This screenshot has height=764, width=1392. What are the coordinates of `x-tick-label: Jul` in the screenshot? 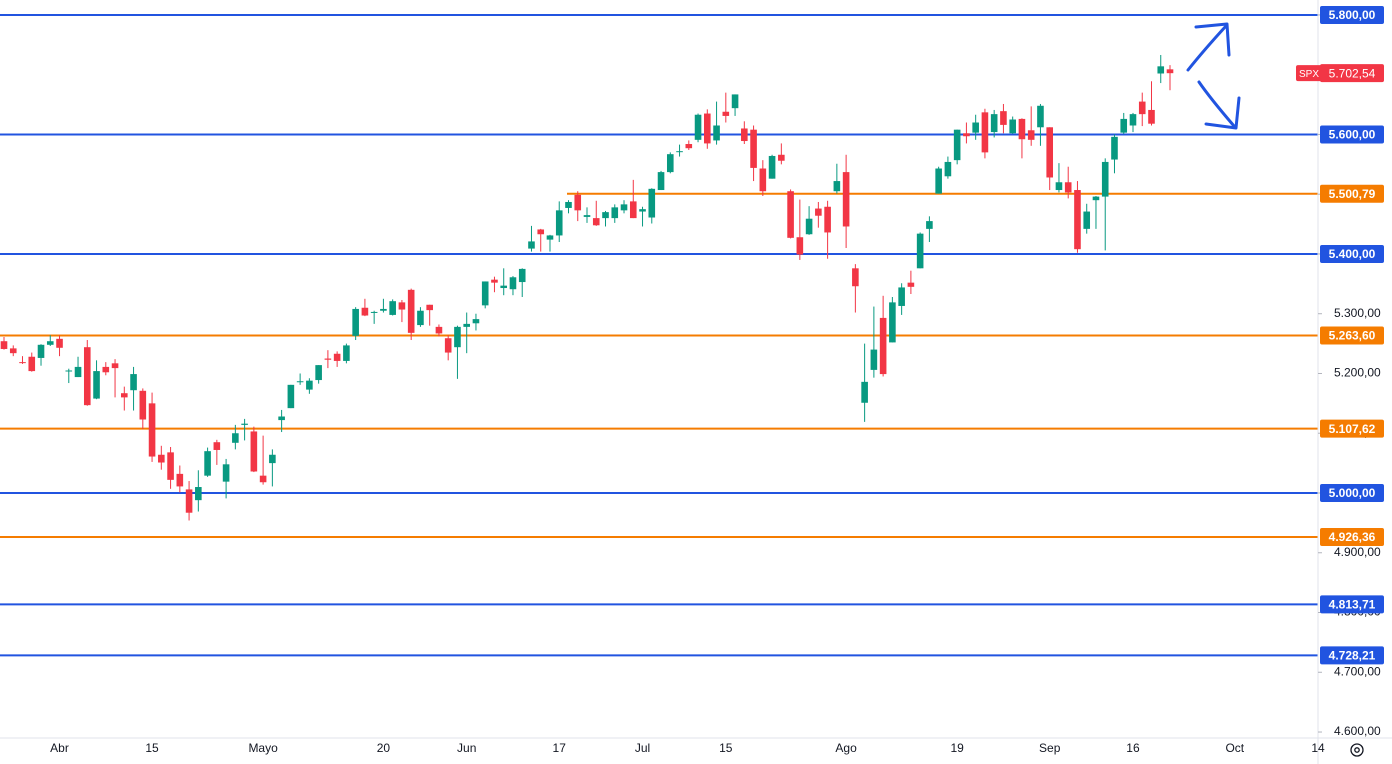 It's located at (642, 748).